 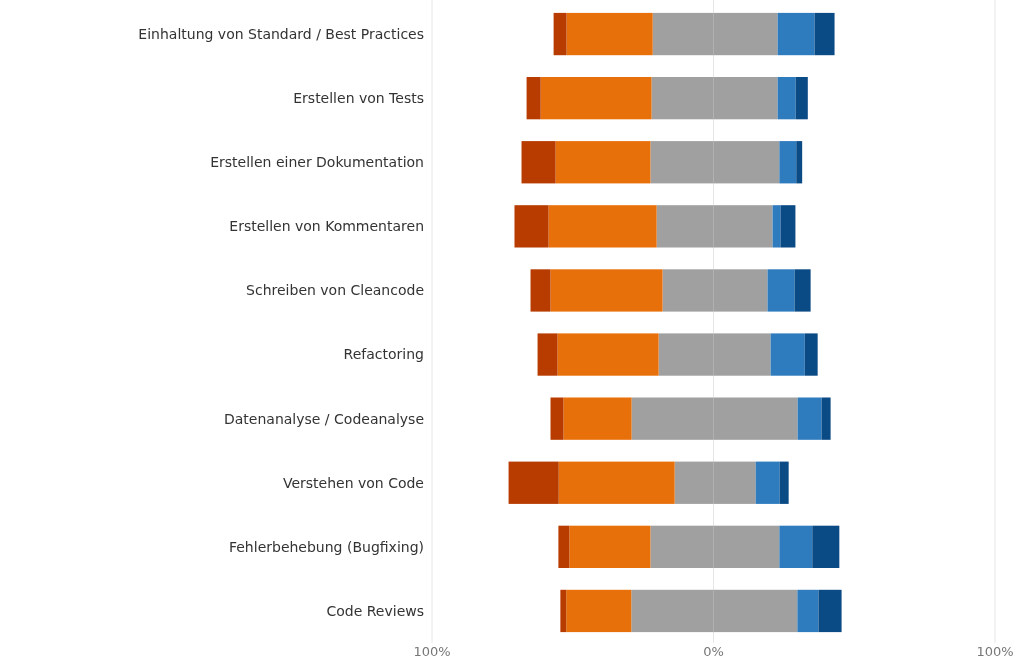 What do you see at coordinates (375, 610) in the screenshot?
I see `y-tick-label: Code Reviews` at bounding box center [375, 610].